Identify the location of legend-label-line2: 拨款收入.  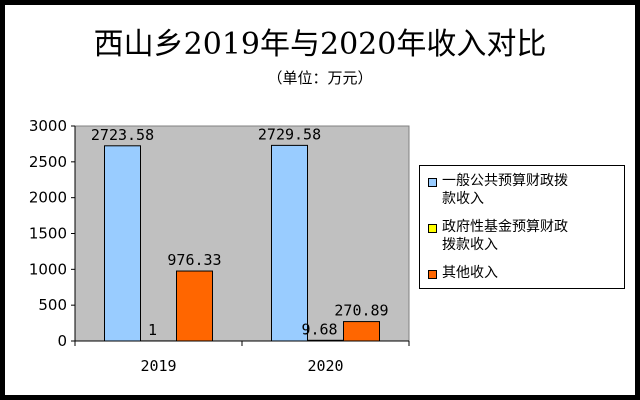
(470, 245).